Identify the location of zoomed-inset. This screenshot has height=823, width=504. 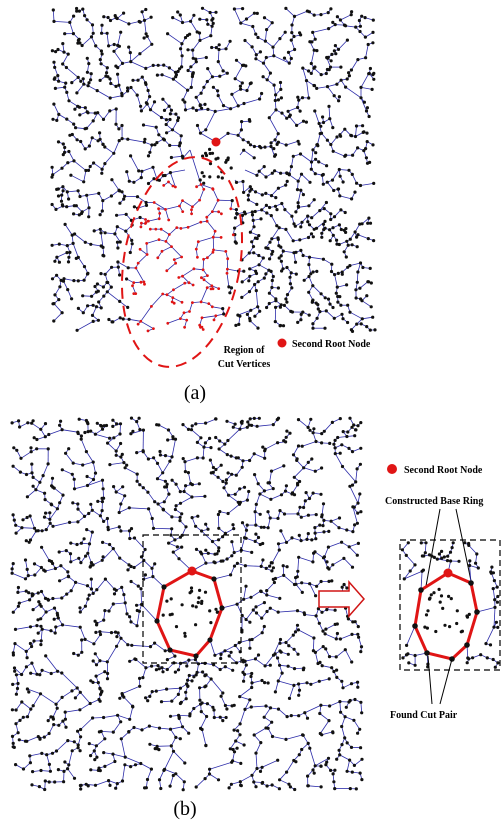
(450, 605).